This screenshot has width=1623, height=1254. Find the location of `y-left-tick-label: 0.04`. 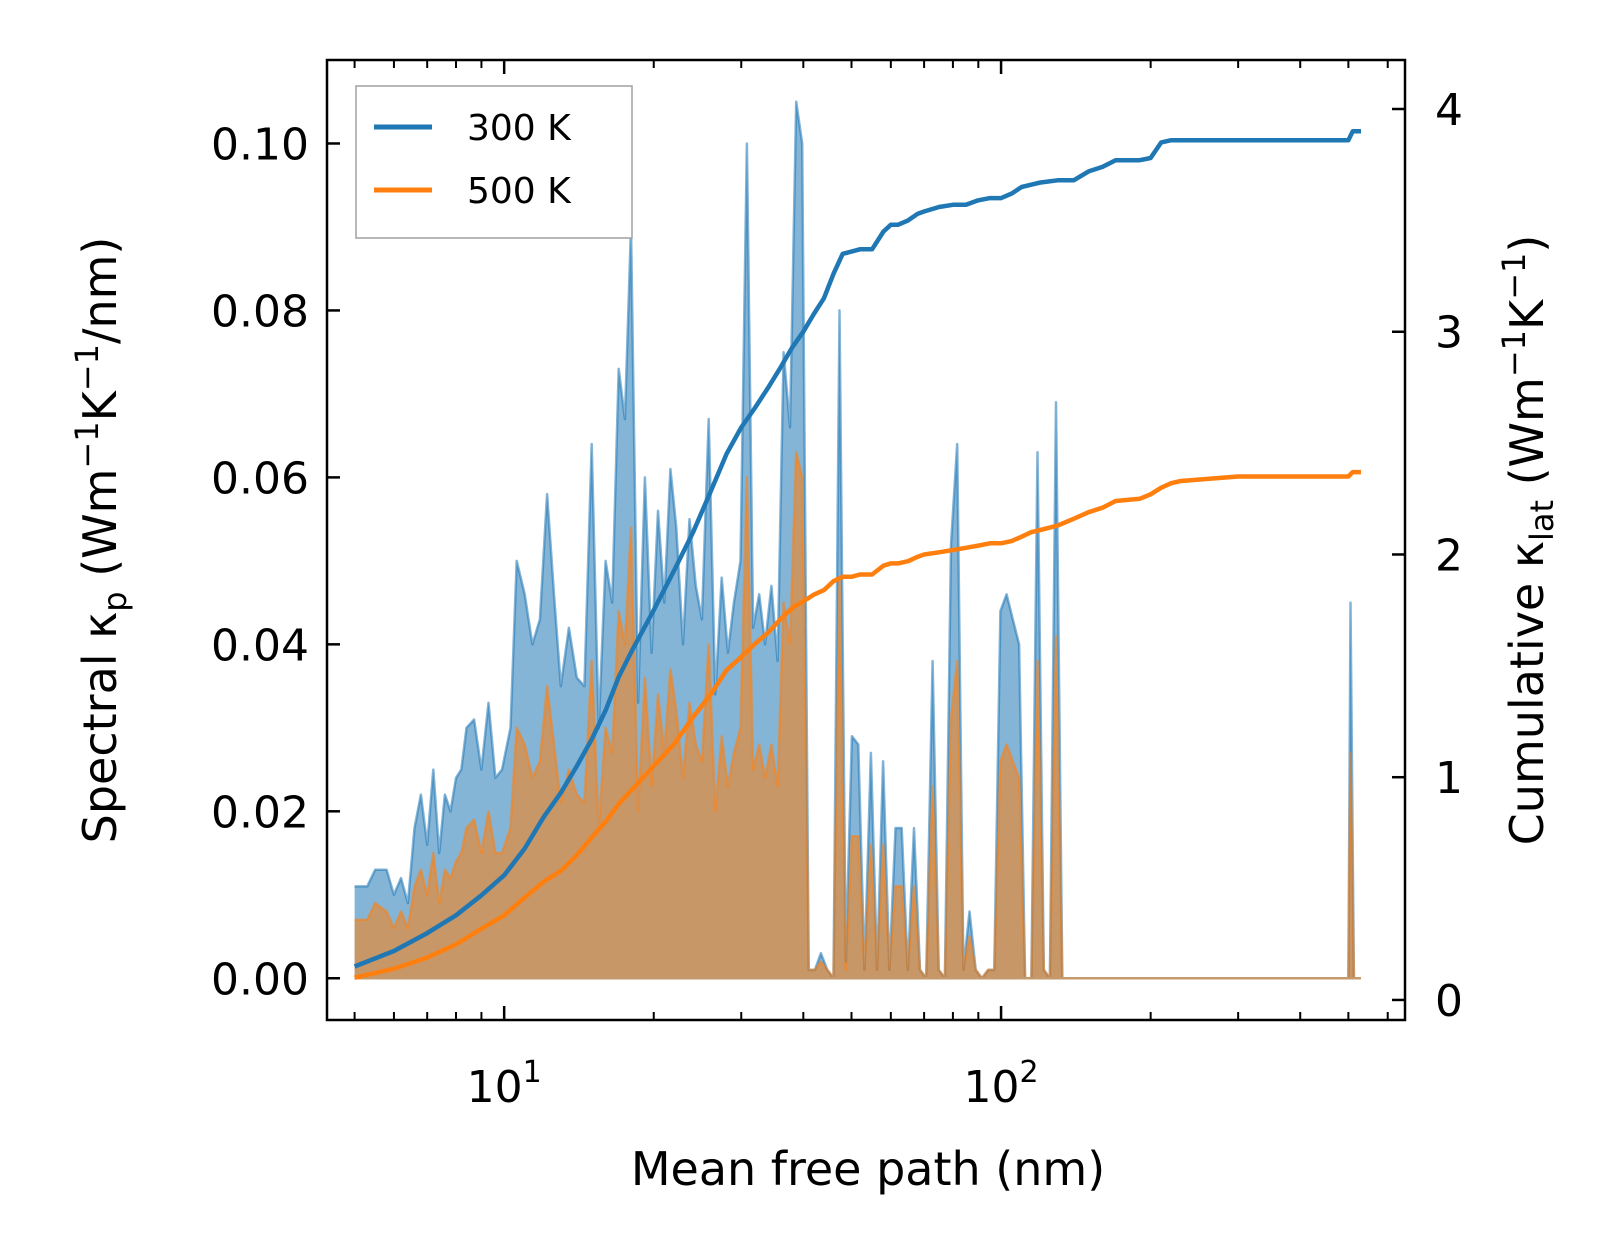

y-left-tick-label: 0.04 is located at coordinates (260, 645).